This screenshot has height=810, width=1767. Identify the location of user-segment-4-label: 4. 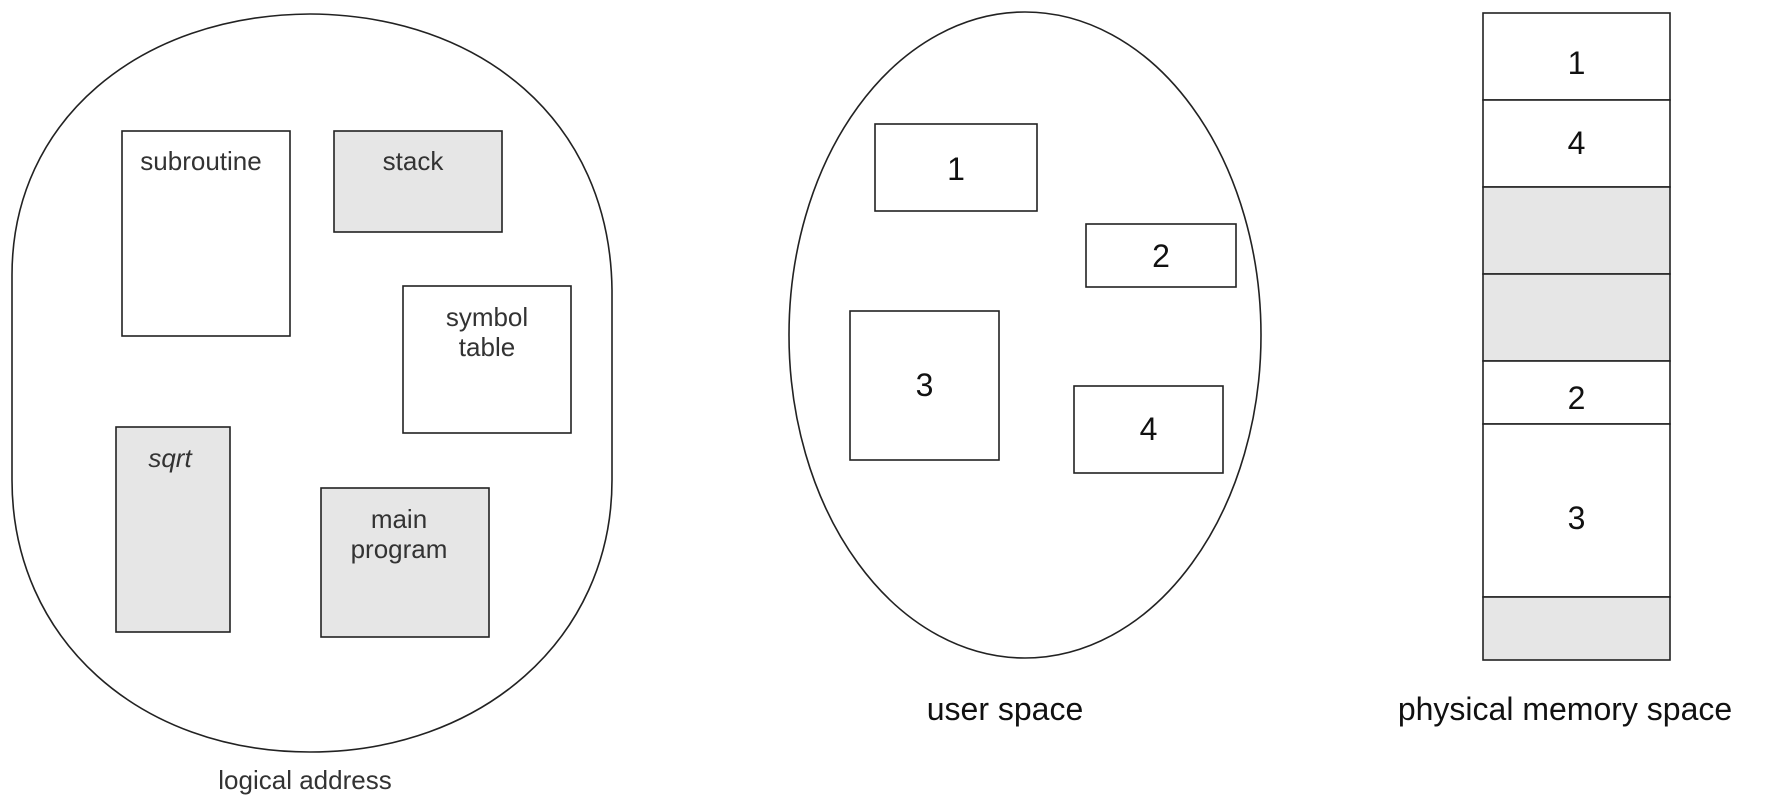
(1148, 429).